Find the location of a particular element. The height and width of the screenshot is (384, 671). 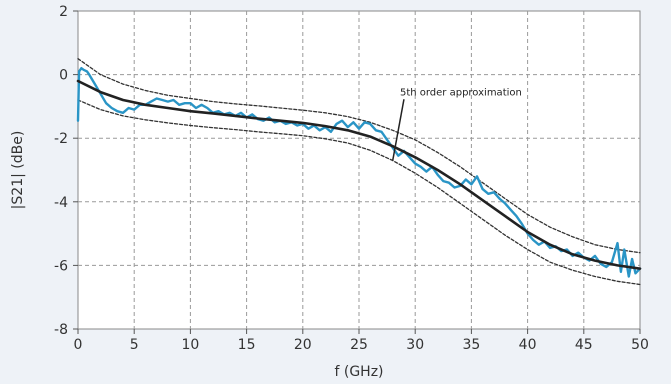

x-tick-label: 45 is located at coordinates (584, 345).